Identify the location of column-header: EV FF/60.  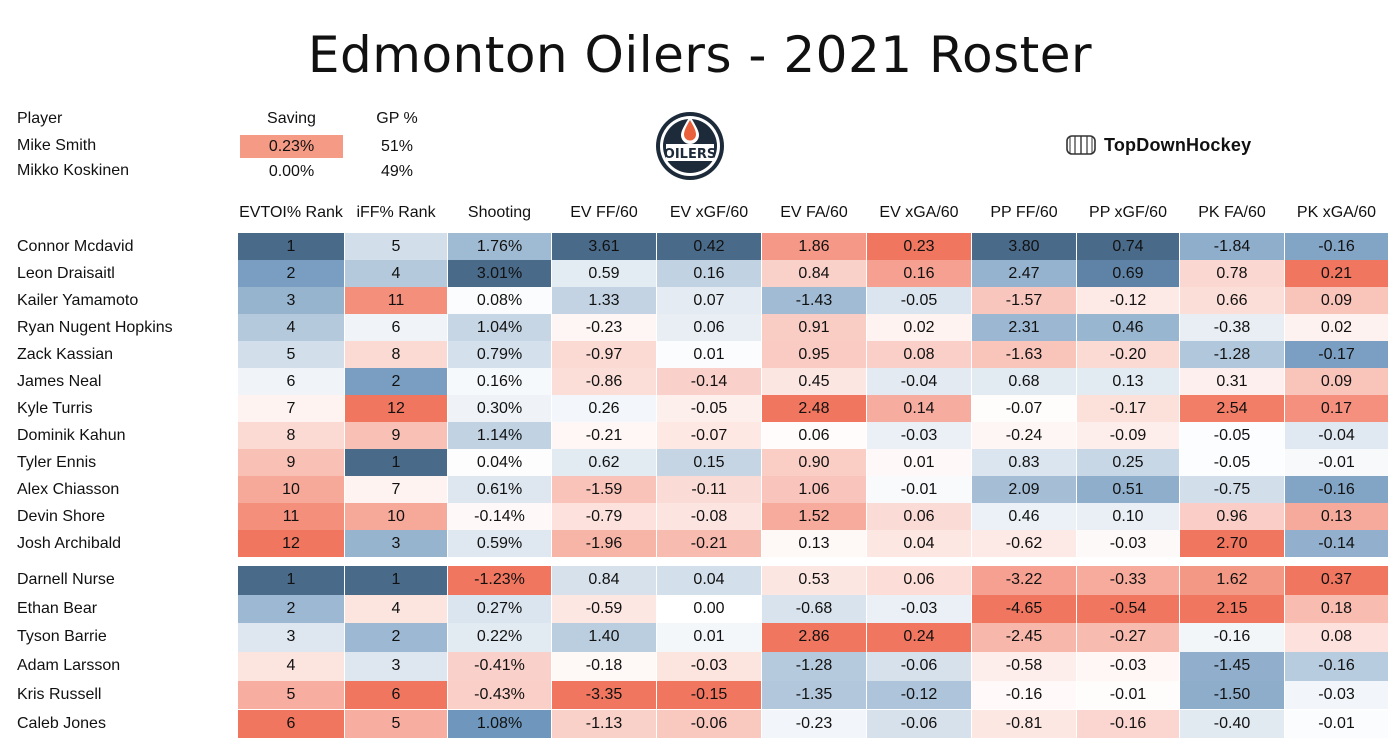
(604, 212).